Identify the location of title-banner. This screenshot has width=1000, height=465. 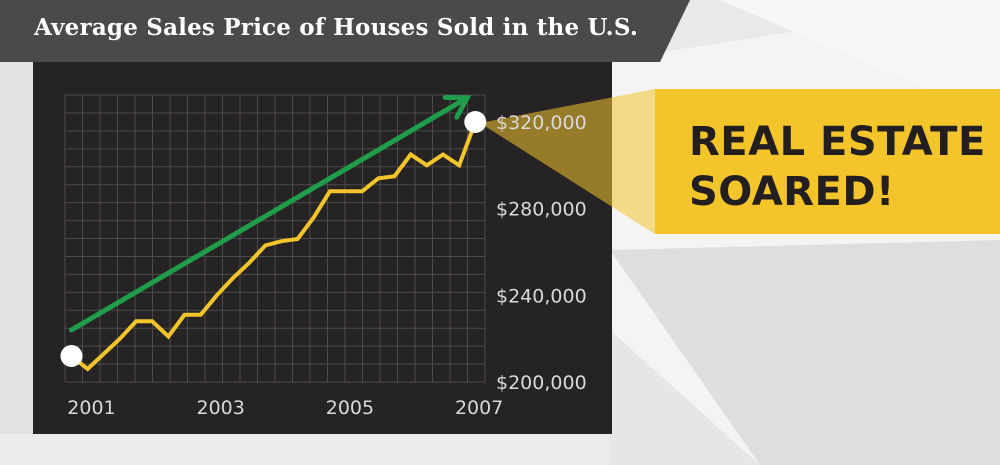
(345, 31).